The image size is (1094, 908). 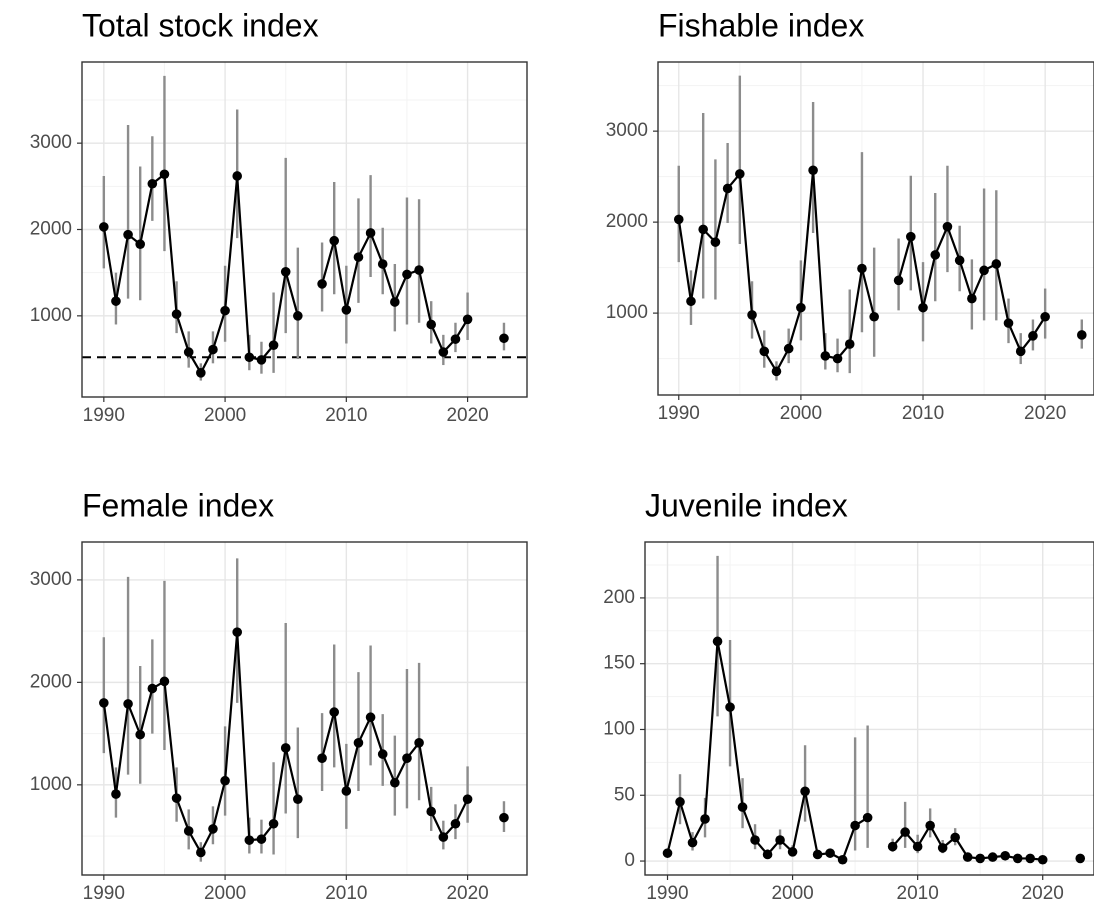 What do you see at coordinates (627, 221) in the screenshot?
I see `y-tick-label: 2000` at bounding box center [627, 221].